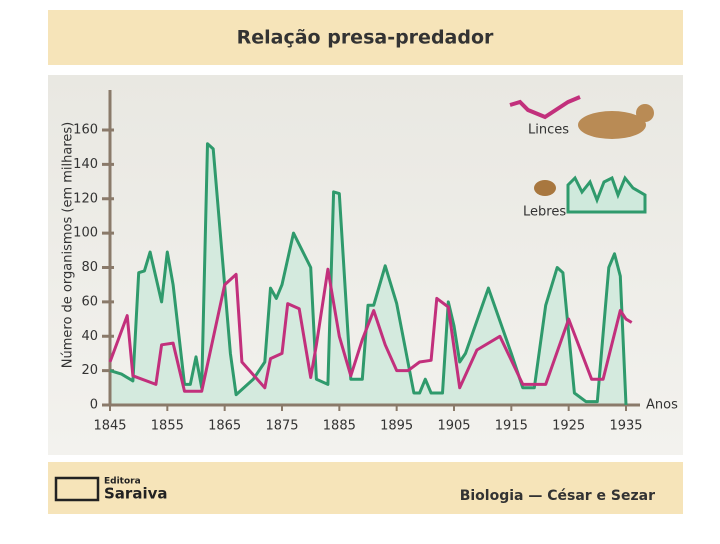 The width and height of the screenshot is (720, 544). I want to click on legend-label: Lebres, so click(544, 212).